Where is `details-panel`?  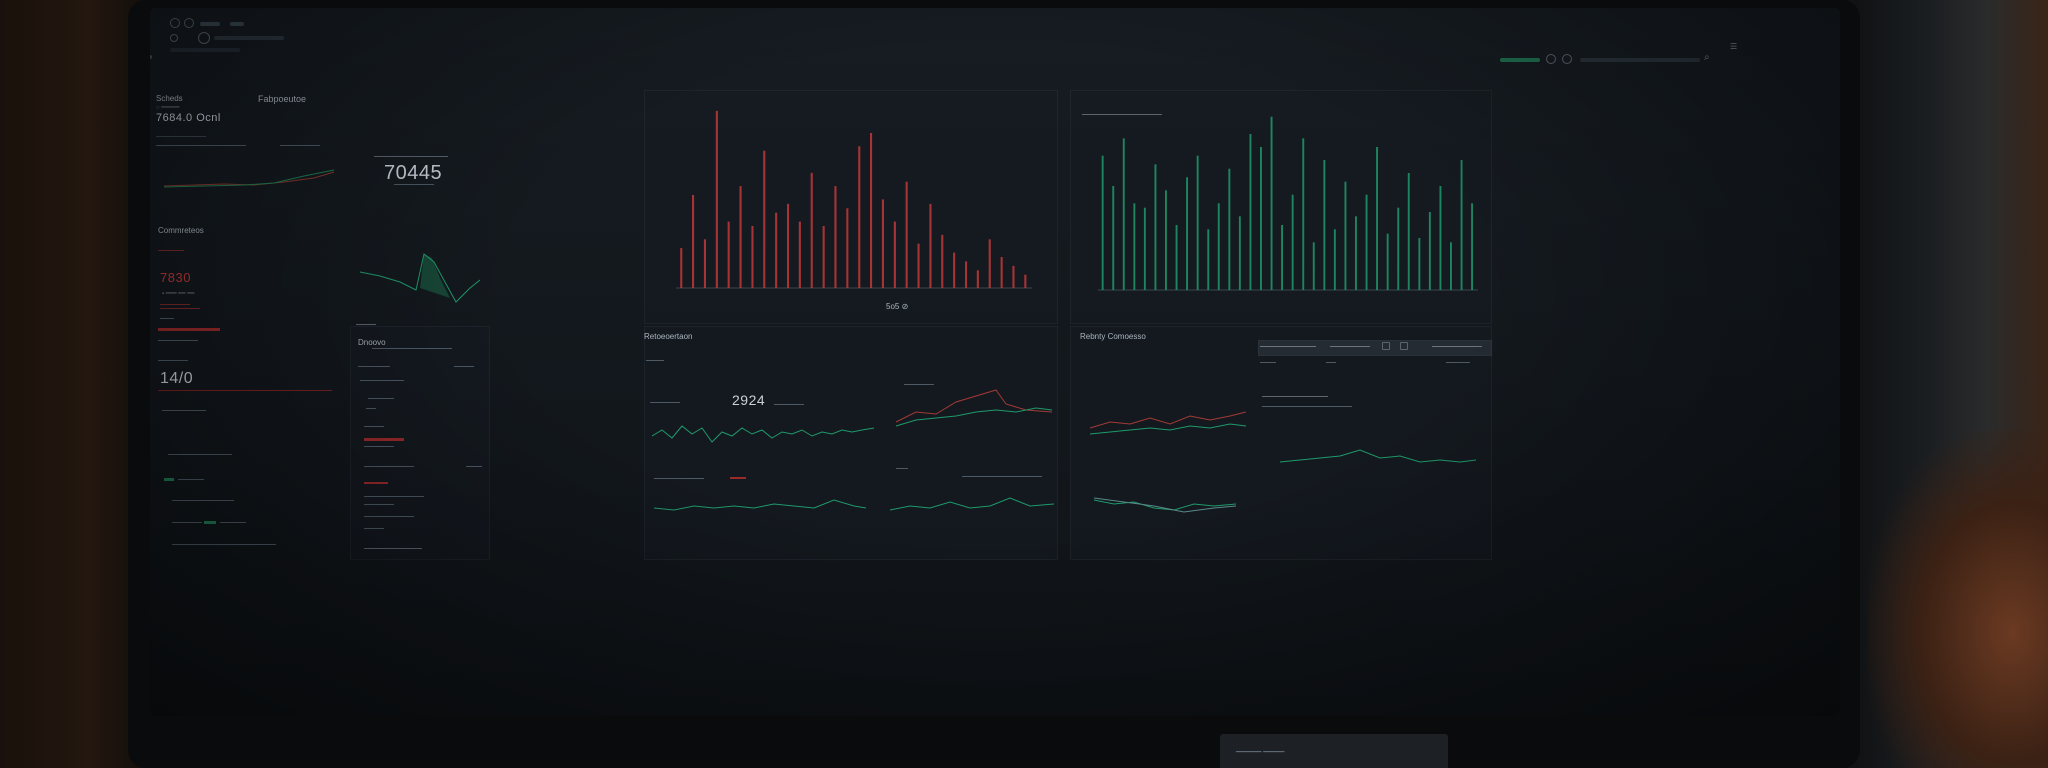
details-panel is located at coordinates (420, 443).